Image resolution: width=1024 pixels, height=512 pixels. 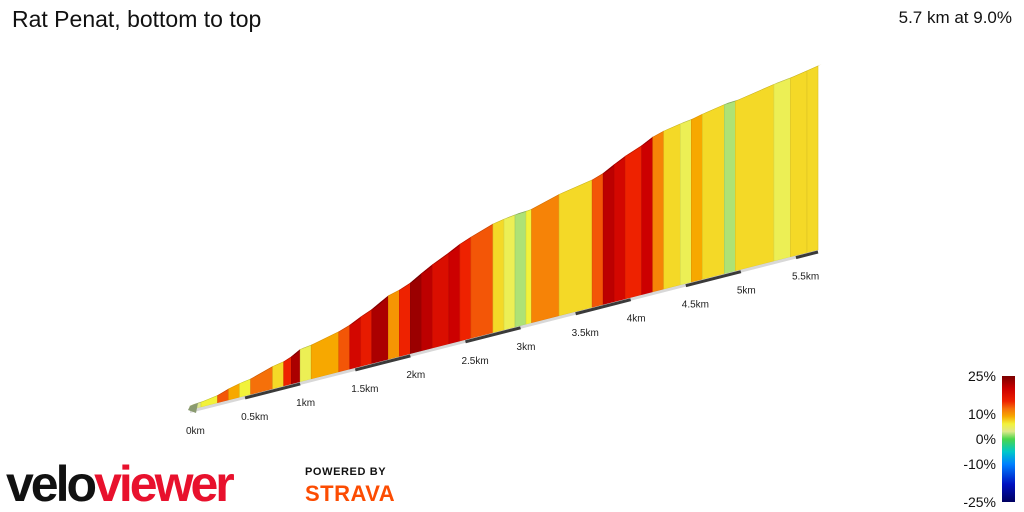 What do you see at coordinates (193, 408) in the screenshot?
I see `profile-start-cap` at bounding box center [193, 408].